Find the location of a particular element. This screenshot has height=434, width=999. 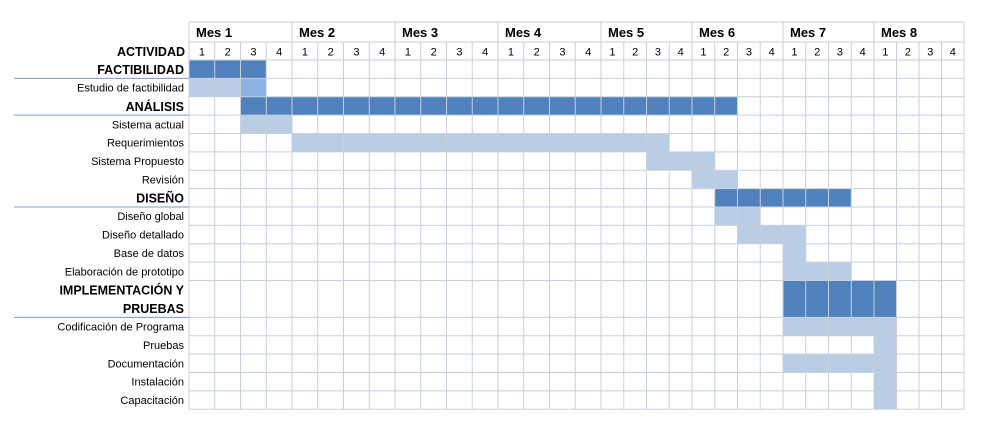

task-label: Diseño detallado is located at coordinates (143, 236).